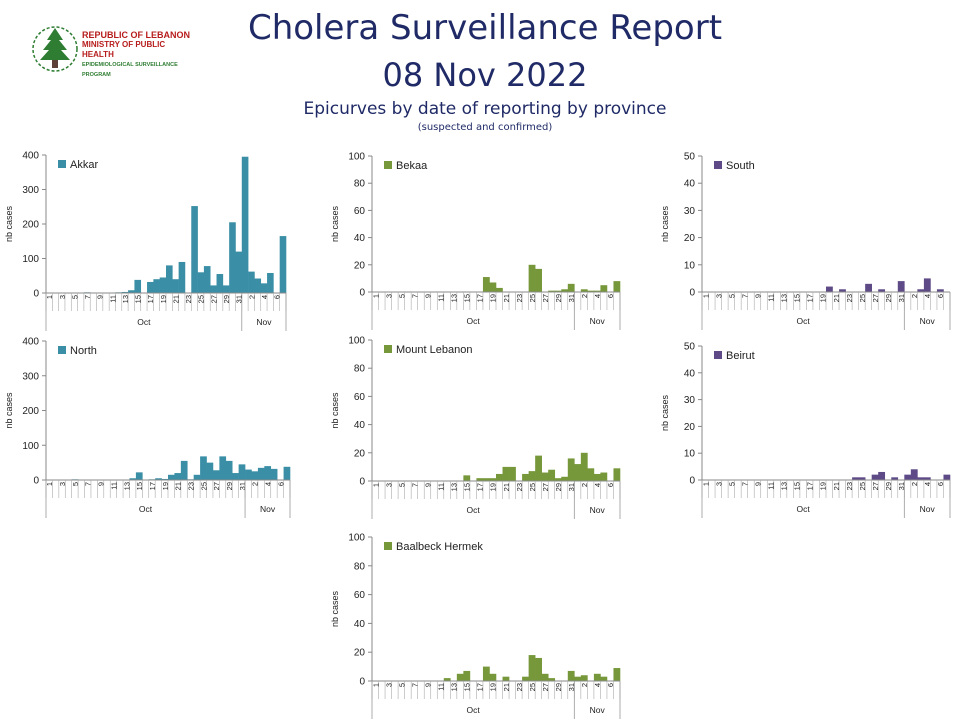  What do you see at coordinates (485, 127) in the screenshot?
I see `report-note: (suspected and confirmed)` at bounding box center [485, 127].